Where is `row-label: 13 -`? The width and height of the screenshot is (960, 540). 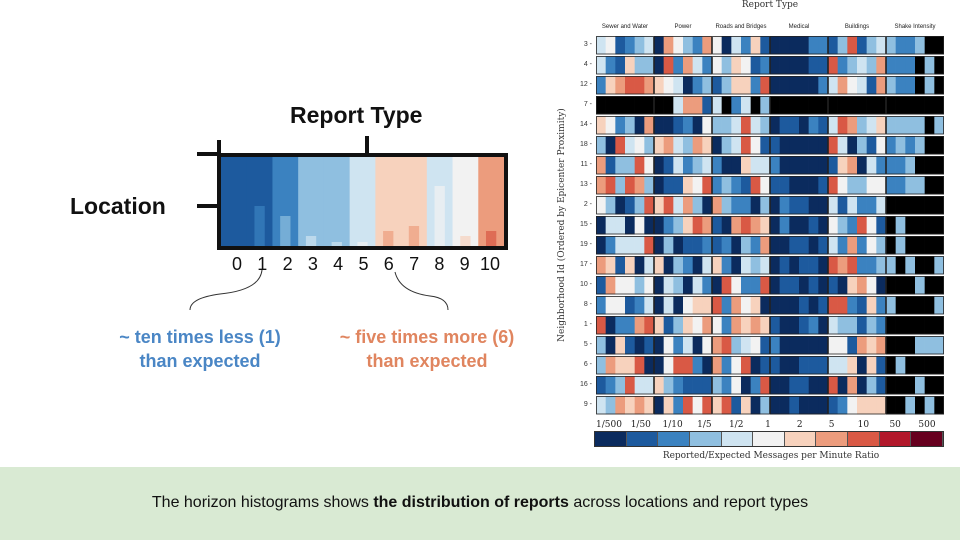
row-label: 13 - is located at coordinates (585, 184).